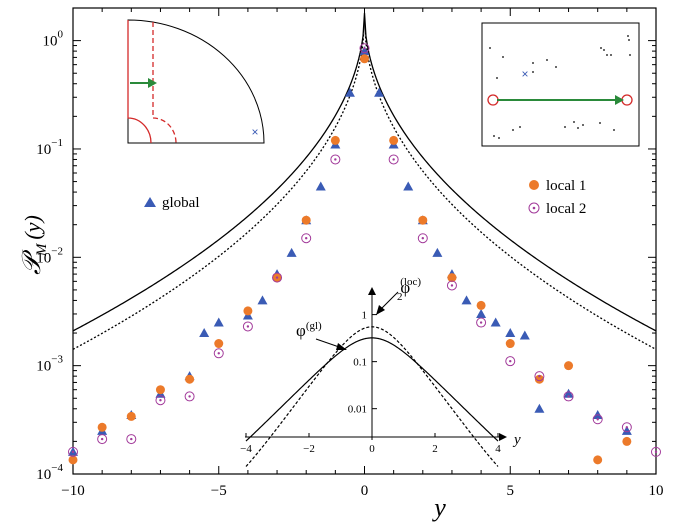 The width and height of the screenshot is (676, 525). I want to click on legend-global-marker, so click(150, 202).